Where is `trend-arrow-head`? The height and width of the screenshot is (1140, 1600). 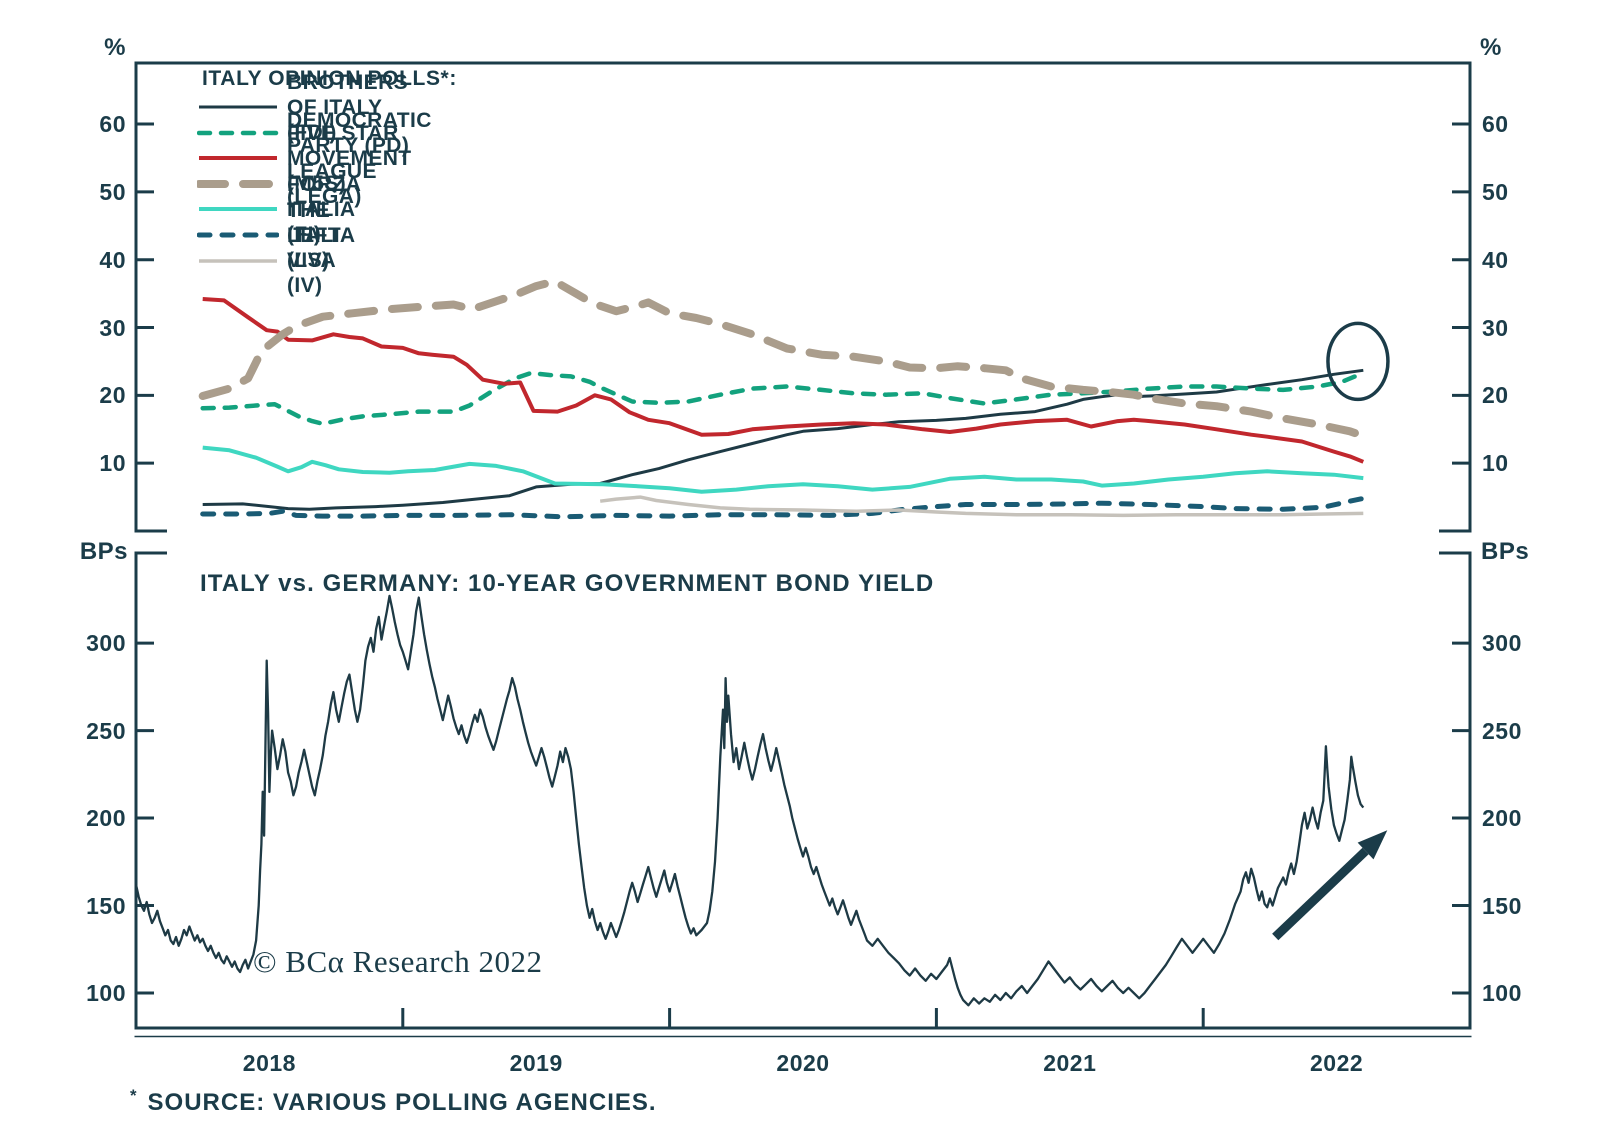 trend-arrow-head is located at coordinates (1372, 845).